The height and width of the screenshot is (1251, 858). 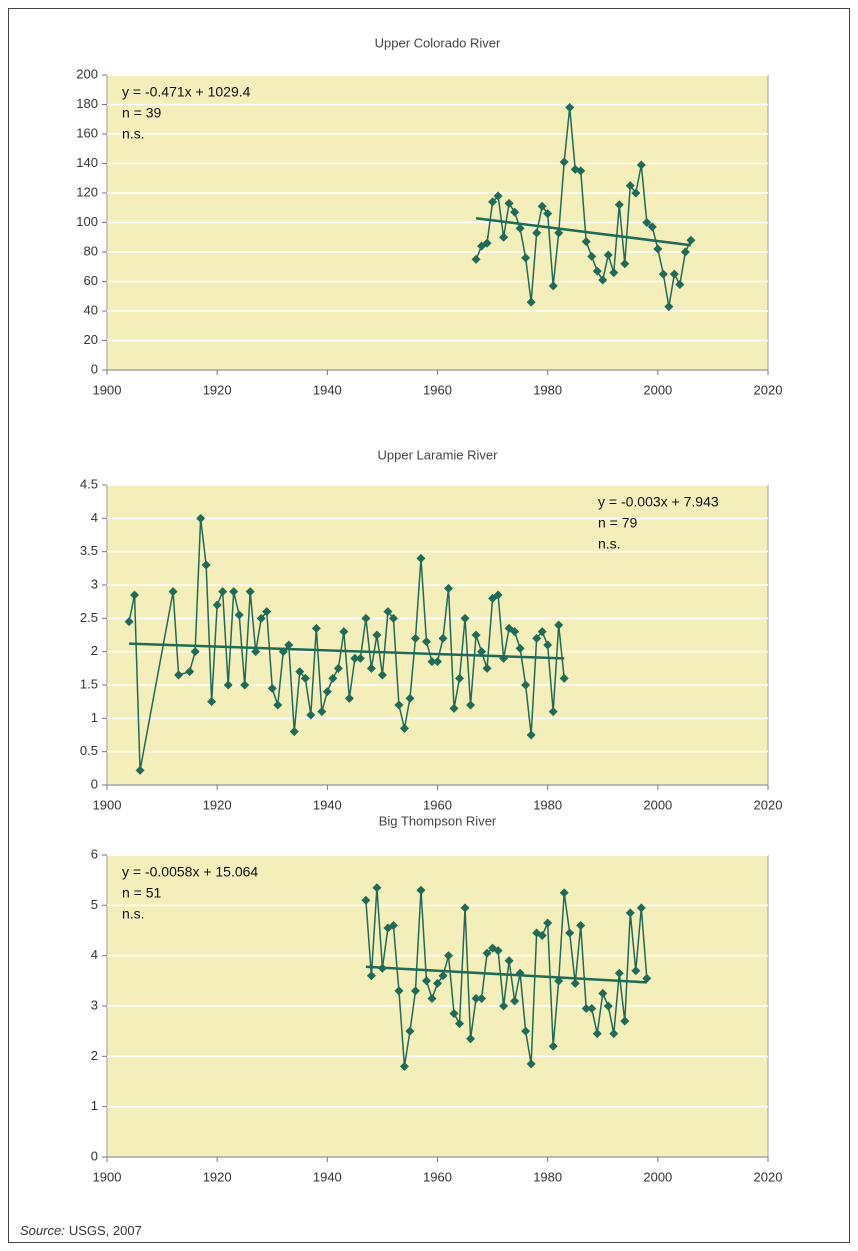 I want to click on y-tick-label: 0.5, so click(x=89, y=750).